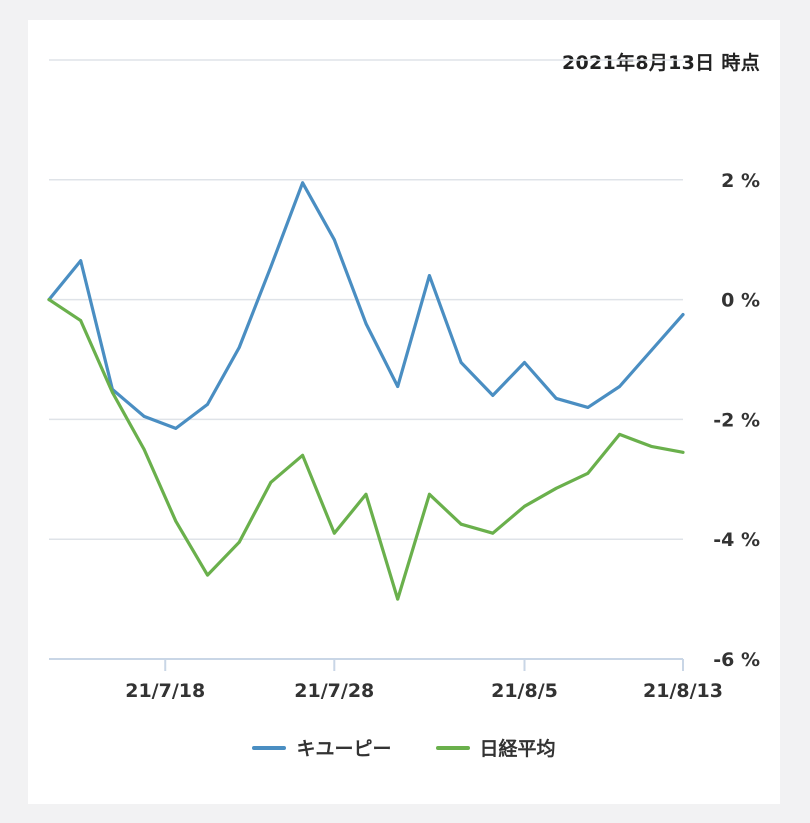 The image size is (810, 823). What do you see at coordinates (518, 747) in the screenshot?
I see `legend-label-nikkei: 日経平均` at bounding box center [518, 747].